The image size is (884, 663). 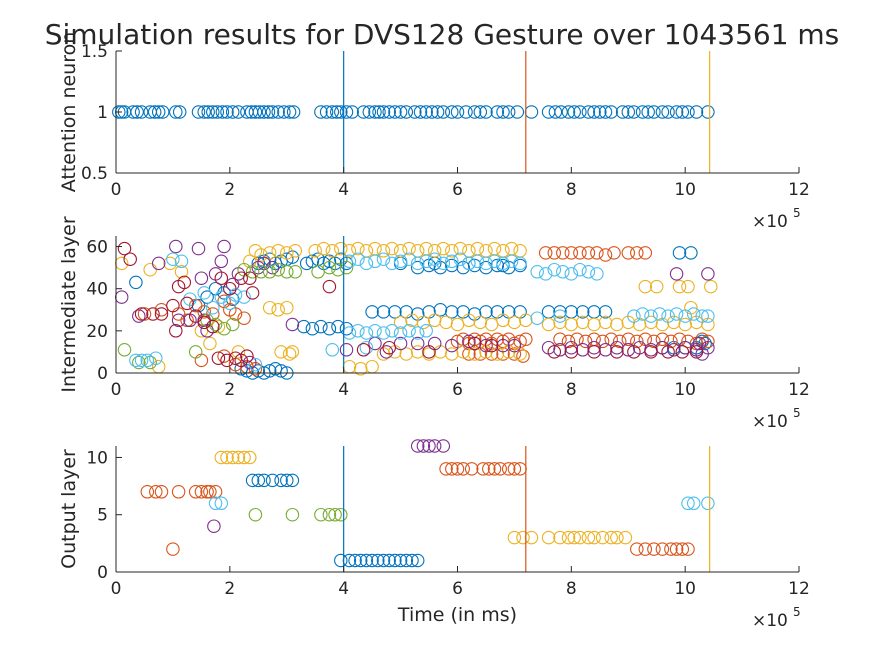 I want to click on x-tick-label: 0, so click(x=116, y=190).